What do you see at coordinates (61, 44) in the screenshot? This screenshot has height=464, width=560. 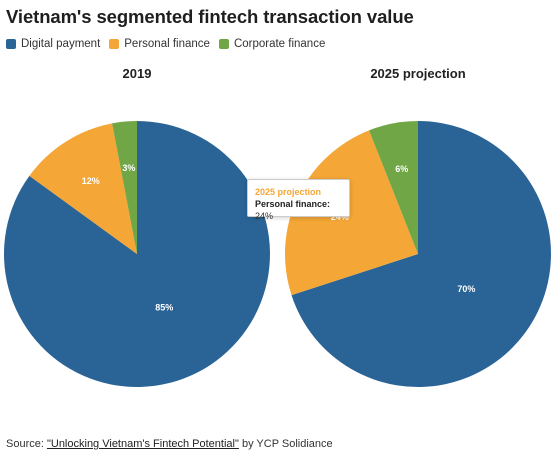 I see `legend-label: Digital payment` at bounding box center [61, 44].